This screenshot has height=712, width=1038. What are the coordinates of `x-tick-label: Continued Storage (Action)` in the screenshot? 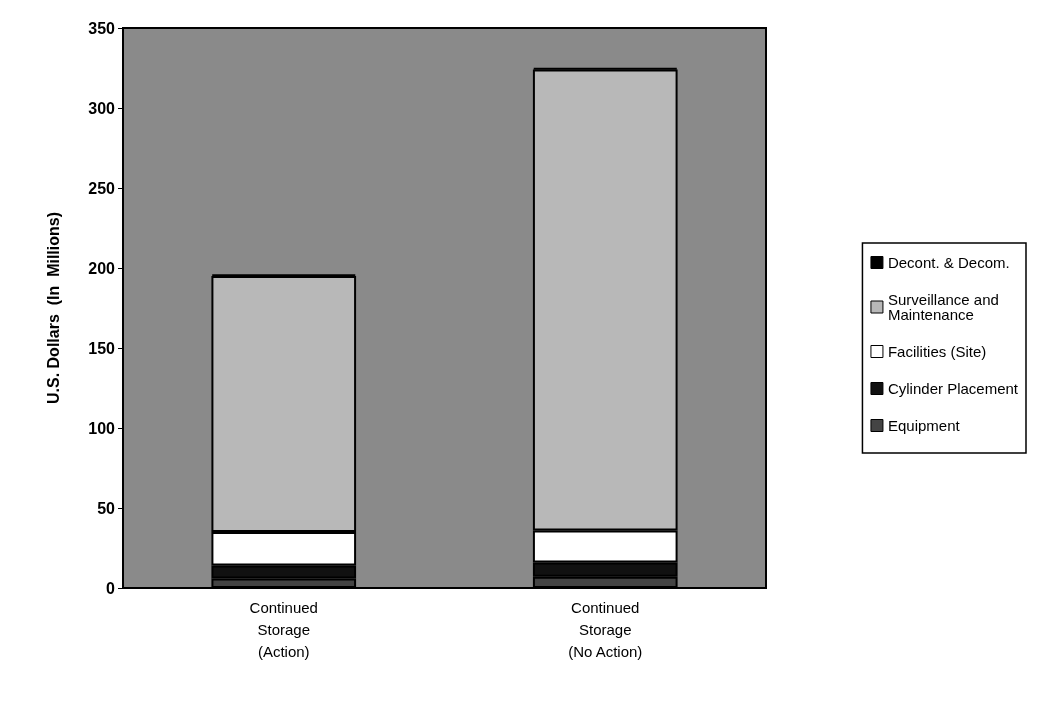 It's located at (283, 629).